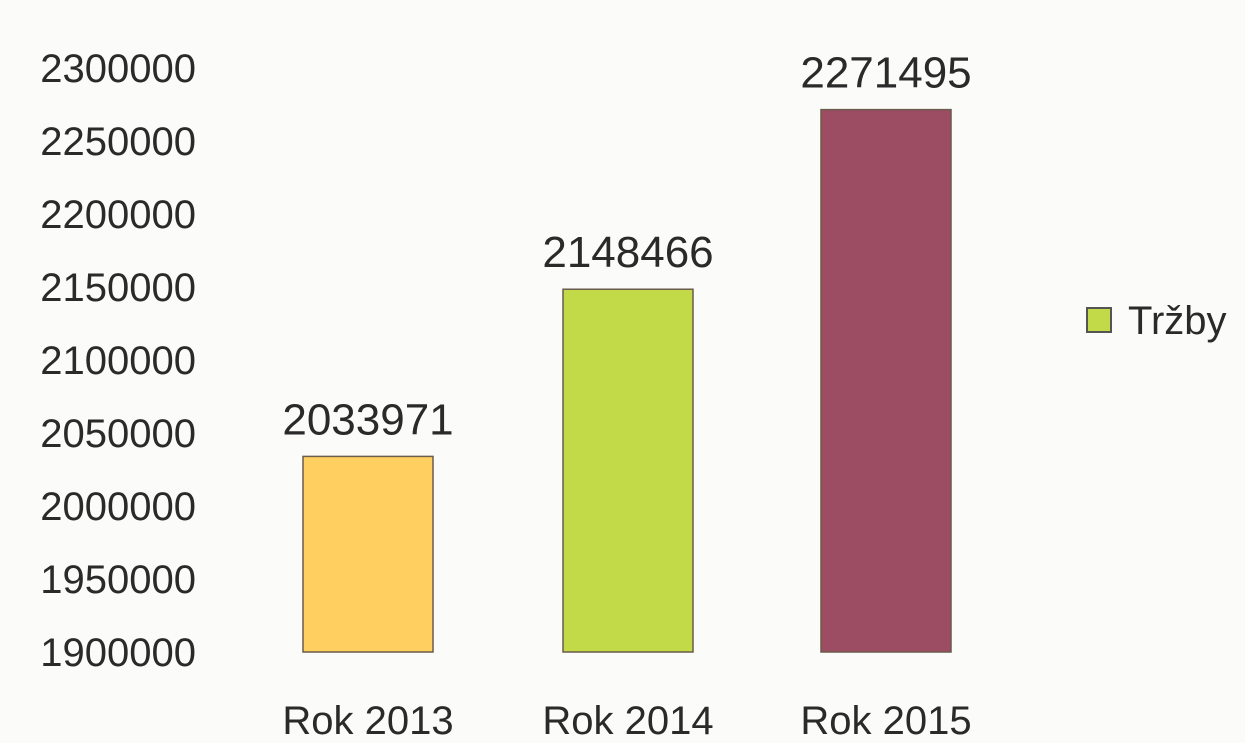  Describe the element at coordinates (118, 580) in the screenshot. I see `y-tick-label: 1950000` at that location.